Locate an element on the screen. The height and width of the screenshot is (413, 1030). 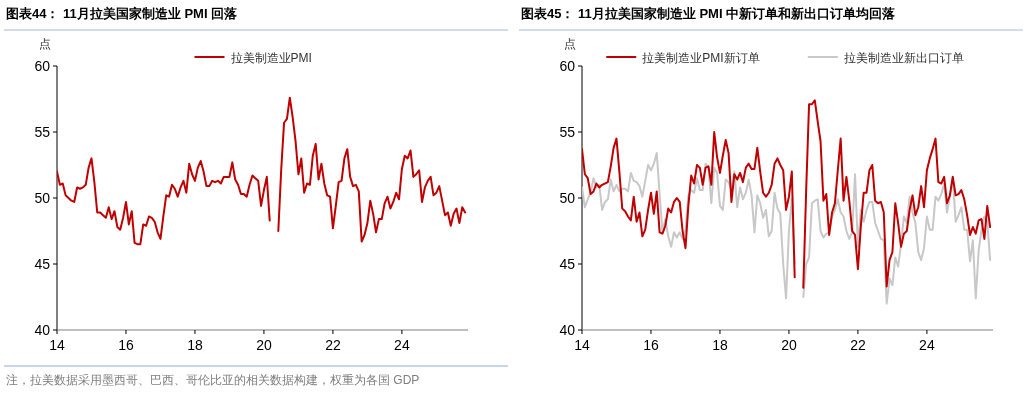
legend-label: 拉美制造业PMI is located at coordinates (271, 57).